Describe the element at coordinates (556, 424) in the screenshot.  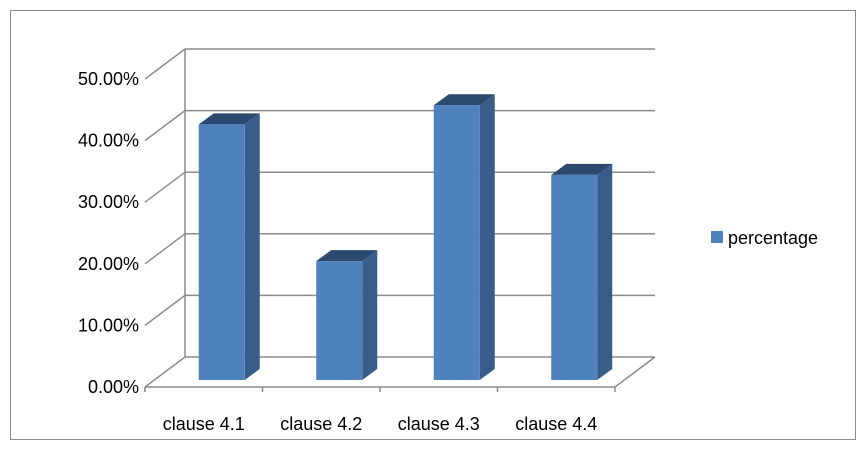
I see `x-tick-label: clause 4.4` at that location.